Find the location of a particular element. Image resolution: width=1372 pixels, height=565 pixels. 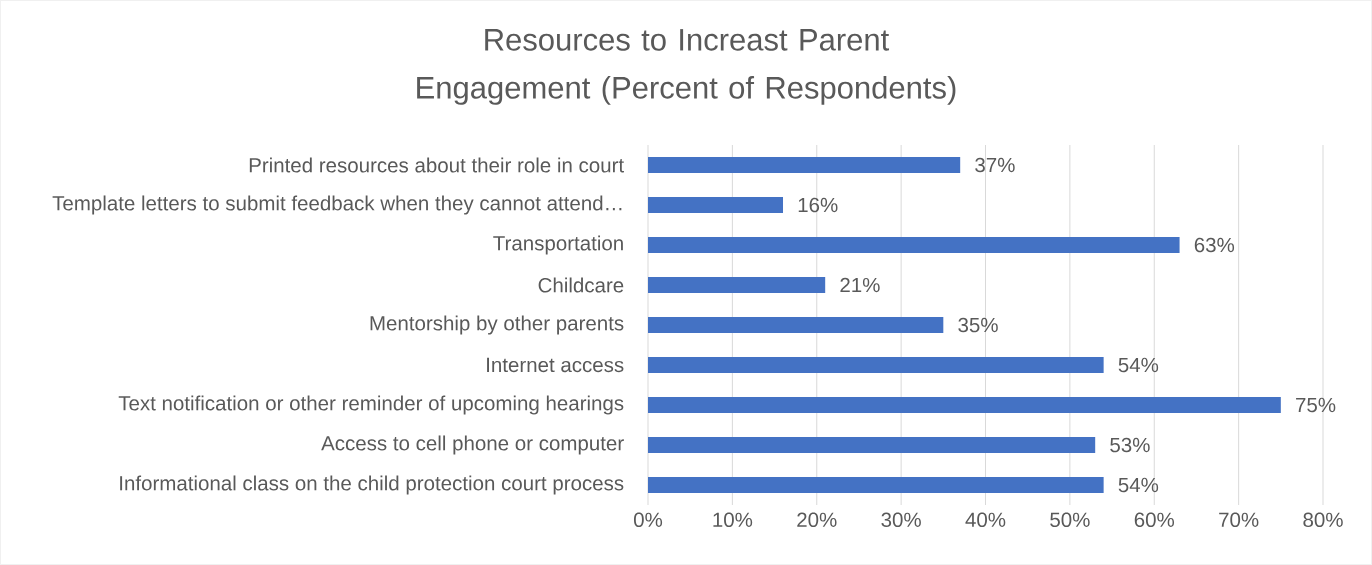

x-tick-label: 10% is located at coordinates (733, 520).